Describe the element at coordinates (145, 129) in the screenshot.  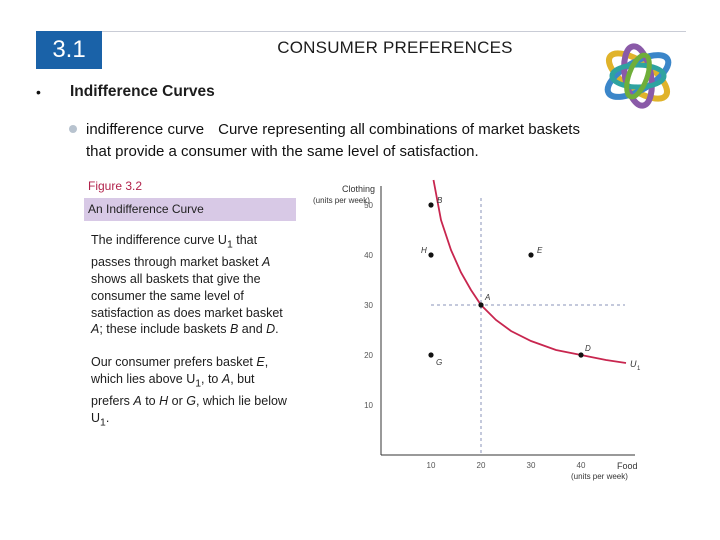
I see `definition-term: indifference curve` at that location.